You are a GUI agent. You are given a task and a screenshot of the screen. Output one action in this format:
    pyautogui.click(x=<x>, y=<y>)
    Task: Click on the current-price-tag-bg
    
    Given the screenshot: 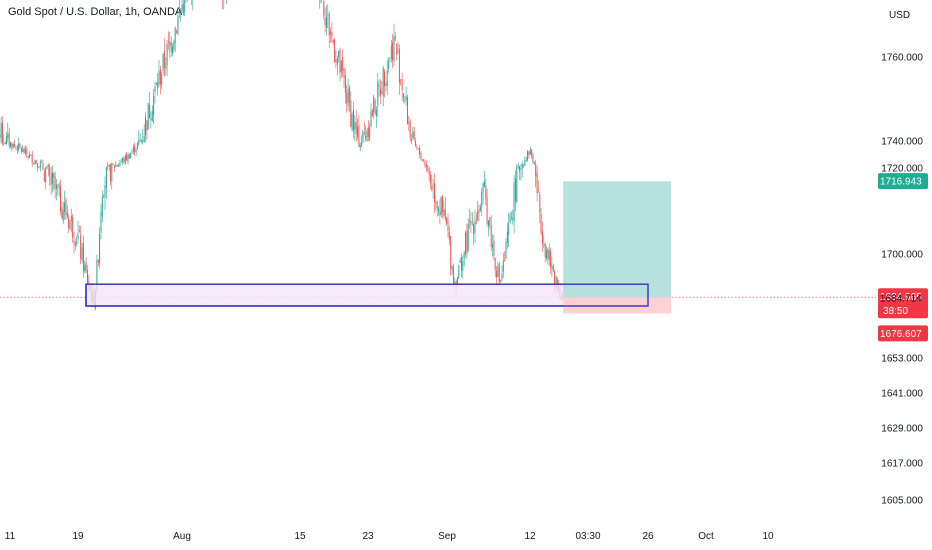 What is the action you would take?
    pyautogui.click(x=903, y=296)
    